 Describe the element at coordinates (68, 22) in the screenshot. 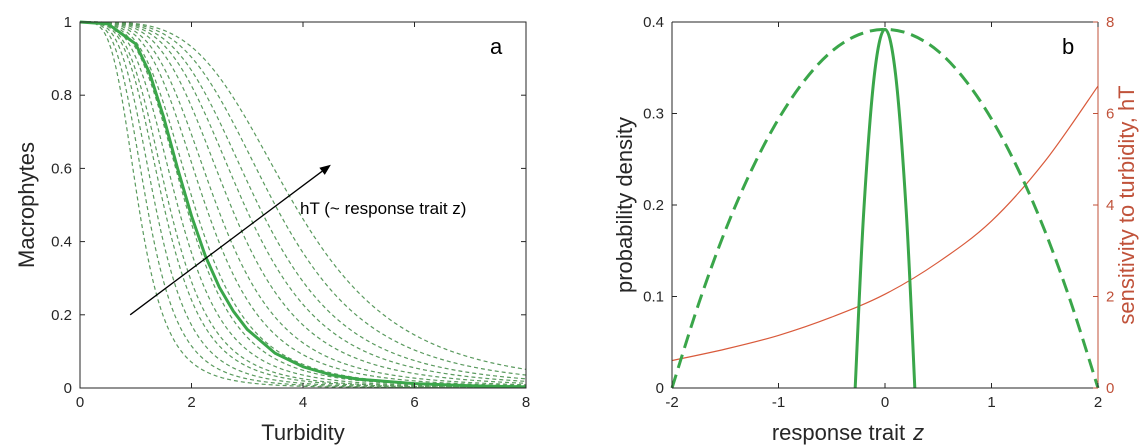

I see `panel-a-y-tick-label: 1` at that location.